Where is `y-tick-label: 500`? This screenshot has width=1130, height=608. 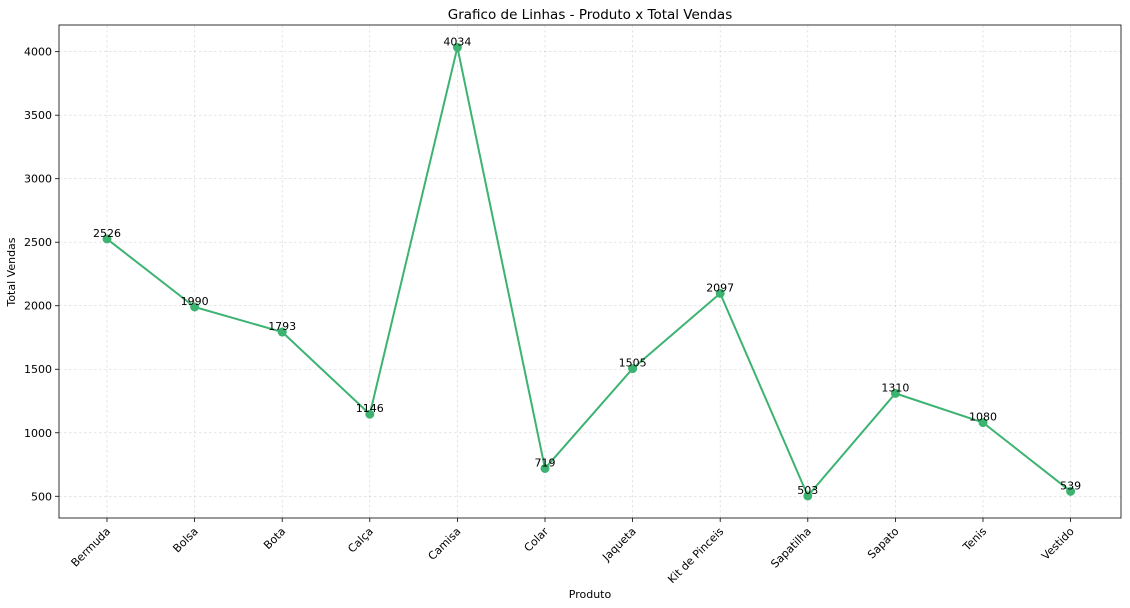 y-tick-label: 500 is located at coordinates (41, 496).